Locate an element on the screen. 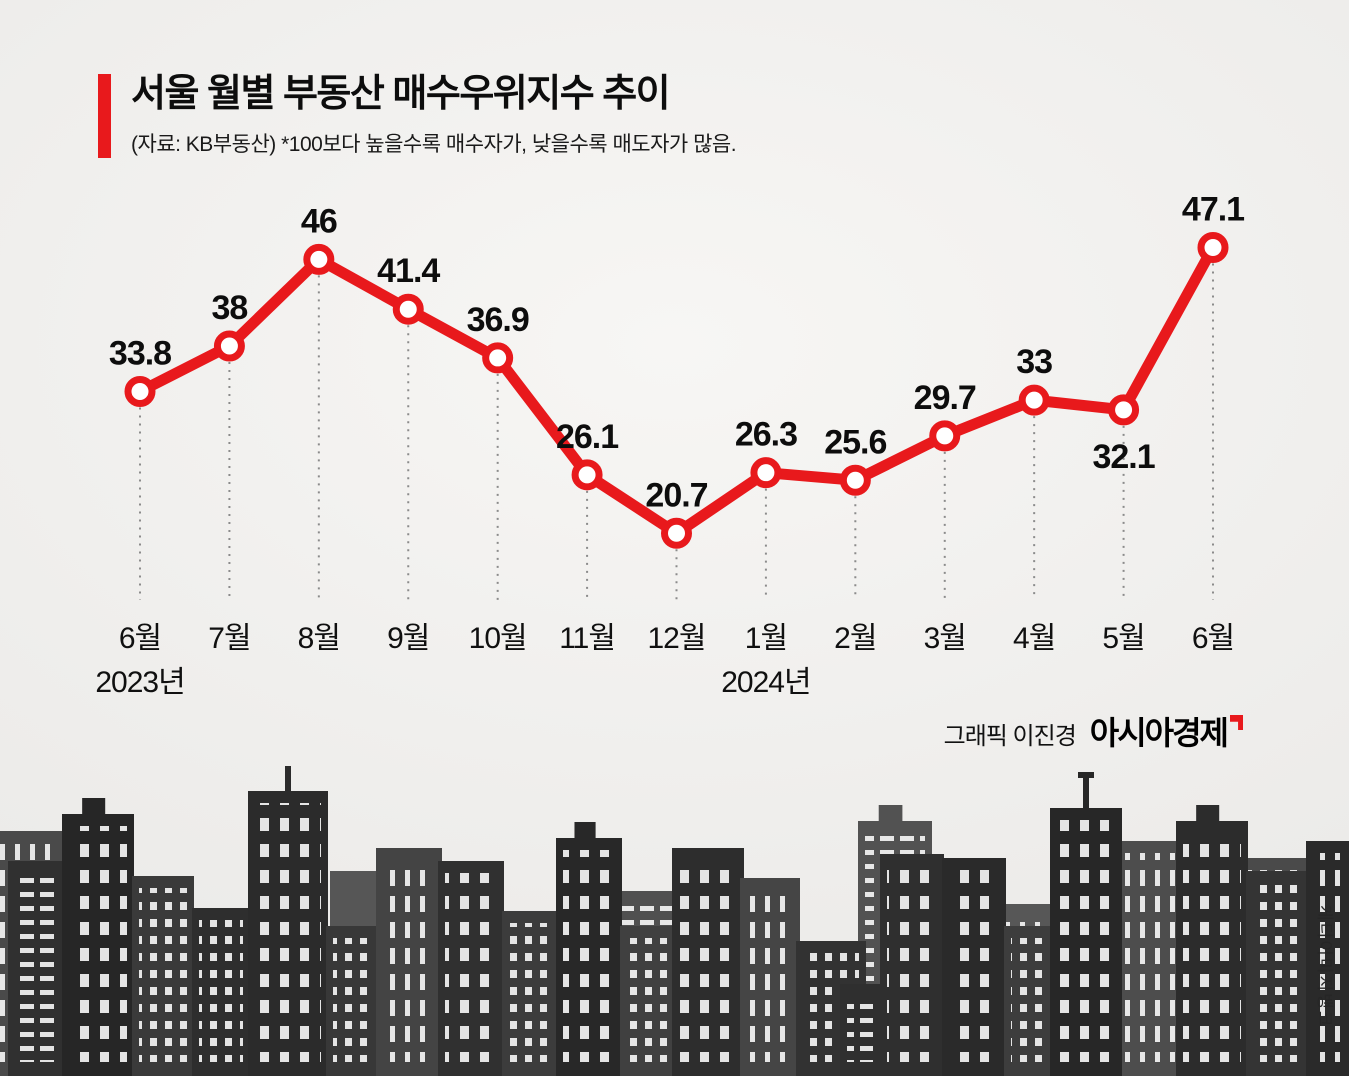 This screenshot has width=1349, height=1076. x-axis-month-label: 9월 is located at coordinates (408, 638).